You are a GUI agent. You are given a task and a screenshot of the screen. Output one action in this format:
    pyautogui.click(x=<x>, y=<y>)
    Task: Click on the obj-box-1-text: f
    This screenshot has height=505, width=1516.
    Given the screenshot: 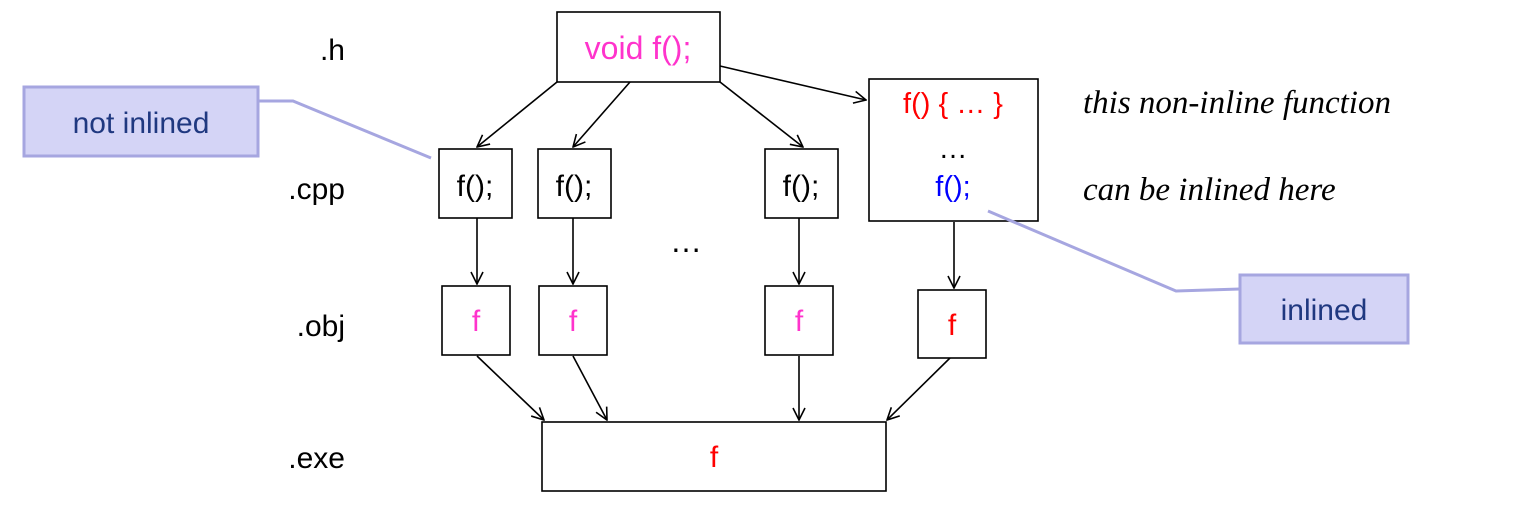 What is the action you would take?
    pyautogui.click(x=476, y=321)
    